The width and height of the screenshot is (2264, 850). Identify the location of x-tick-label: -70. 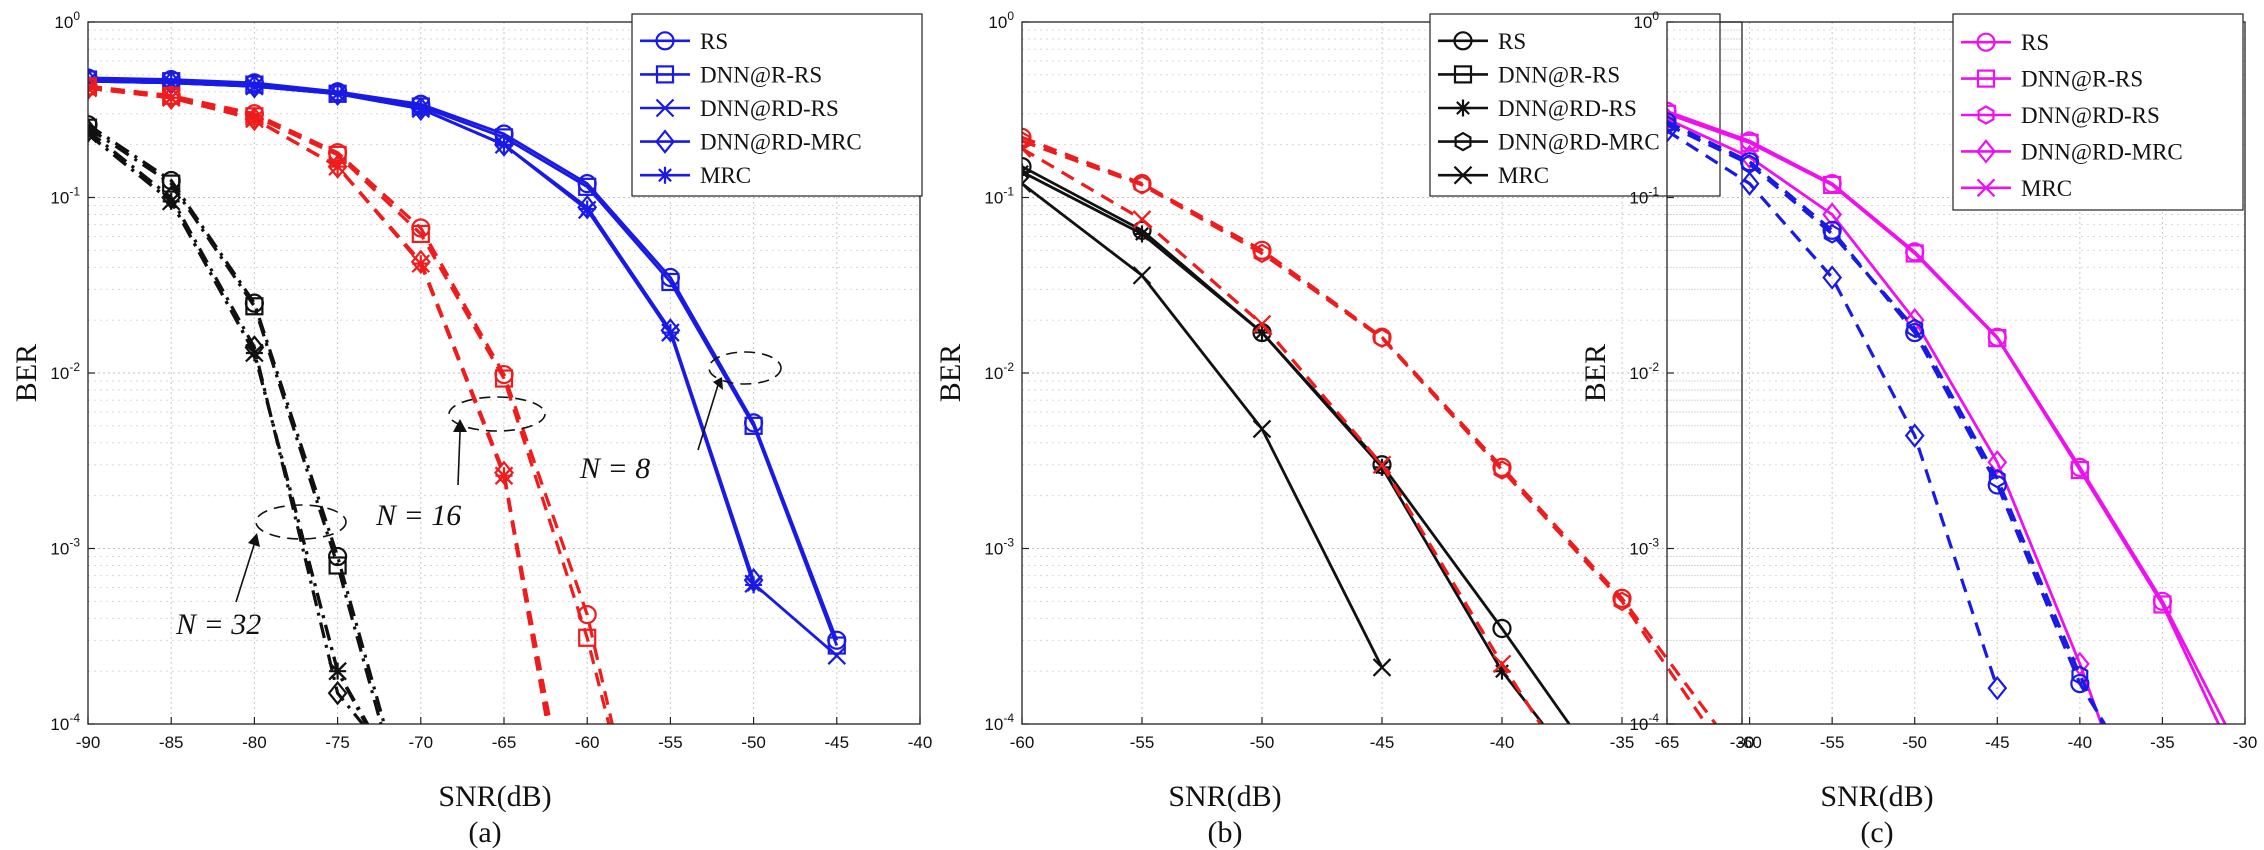
(421, 742).